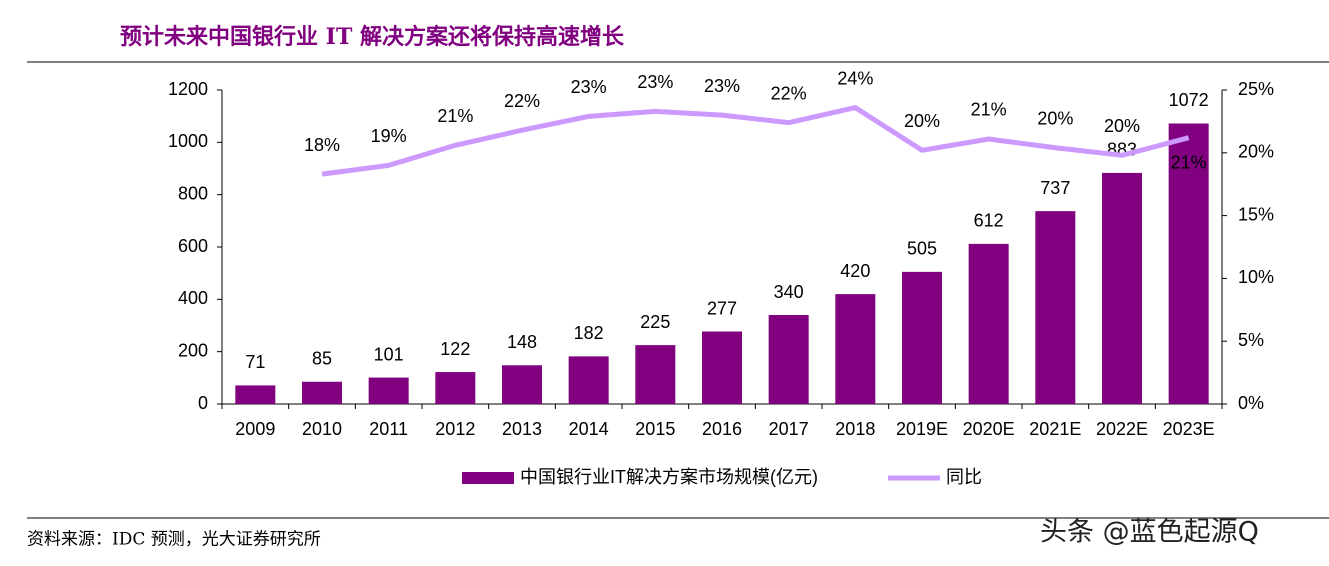 The height and width of the screenshot is (566, 1329). What do you see at coordinates (193, 193) in the screenshot?
I see `y-tick-label: 800` at bounding box center [193, 193].